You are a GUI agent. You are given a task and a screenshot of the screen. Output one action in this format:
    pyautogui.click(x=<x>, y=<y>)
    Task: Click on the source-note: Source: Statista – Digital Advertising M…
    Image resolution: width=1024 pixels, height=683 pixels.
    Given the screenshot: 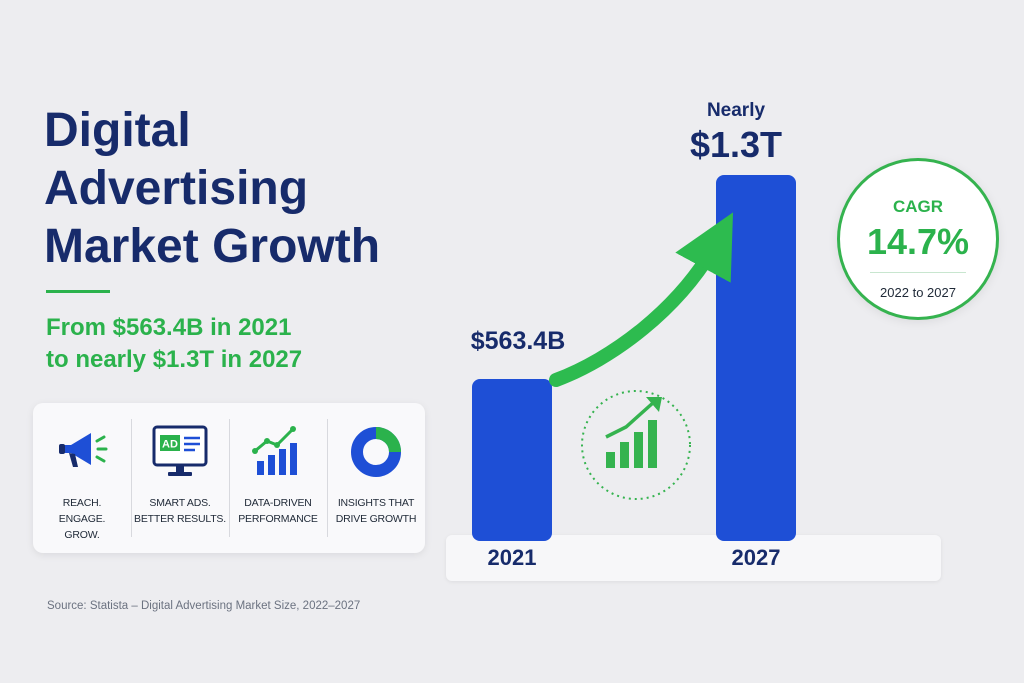 What is the action you would take?
    pyautogui.click(x=204, y=606)
    